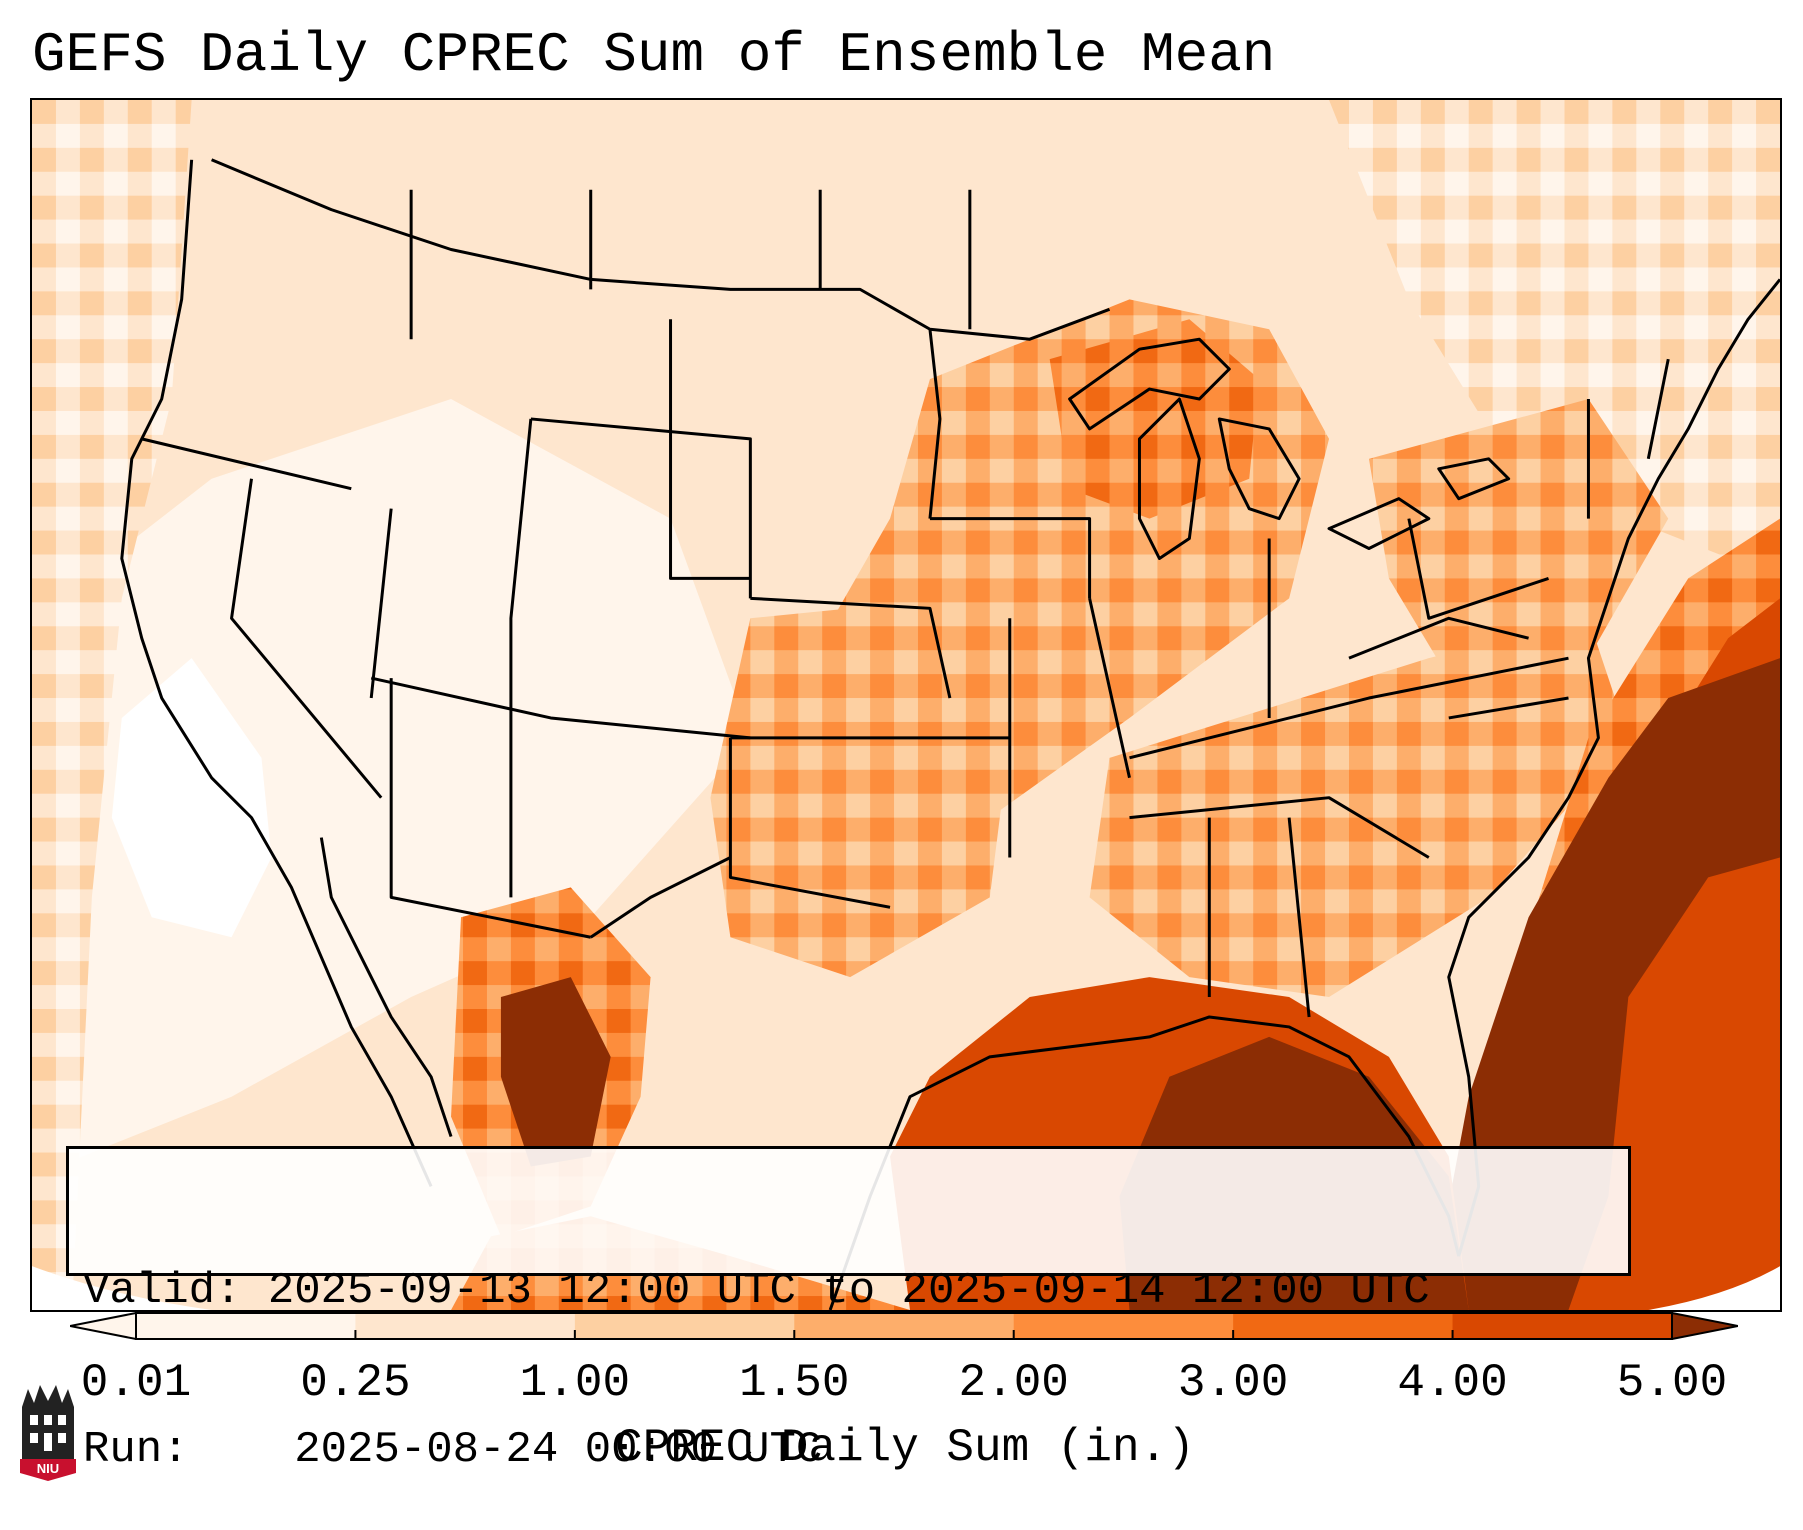 This screenshot has height=1530, width=1803. What do you see at coordinates (1154, 419) in the screenshot?
I see `precip-field-lakes-strong` at bounding box center [1154, 419].